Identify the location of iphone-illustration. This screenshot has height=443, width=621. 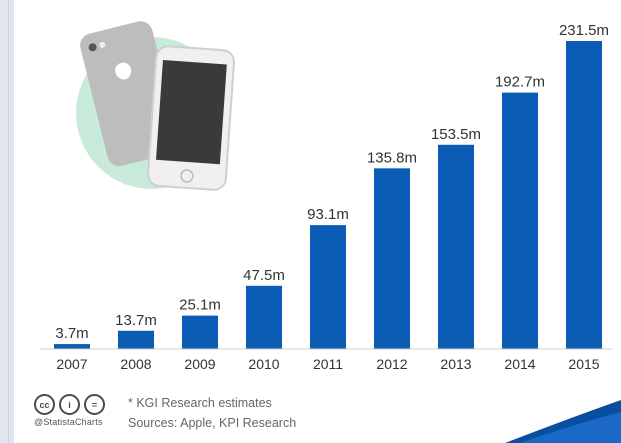
(155, 106).